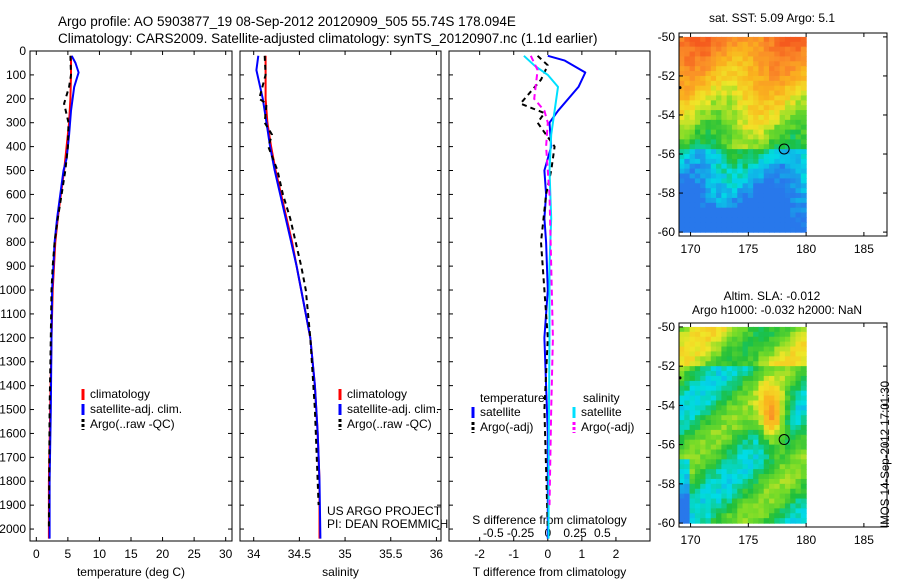  Describe the element at coordinates (13, 433) in the screenshot. I see `depth-tick-label: 1600` at that location.